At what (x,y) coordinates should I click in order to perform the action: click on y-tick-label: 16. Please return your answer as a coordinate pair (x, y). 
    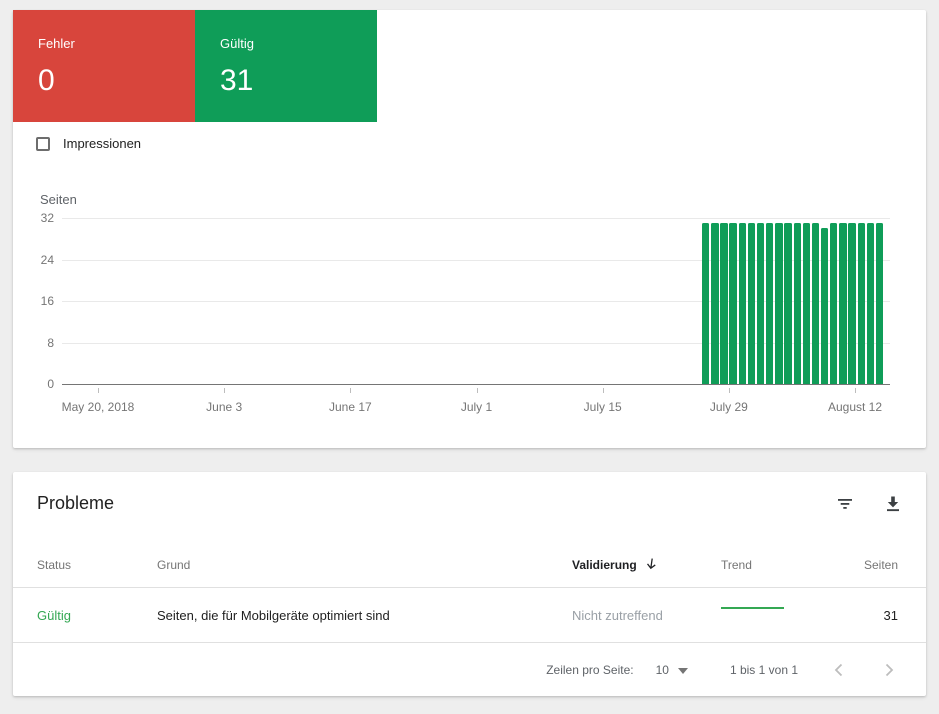
    Looking at the image, I should click on (47, 301).